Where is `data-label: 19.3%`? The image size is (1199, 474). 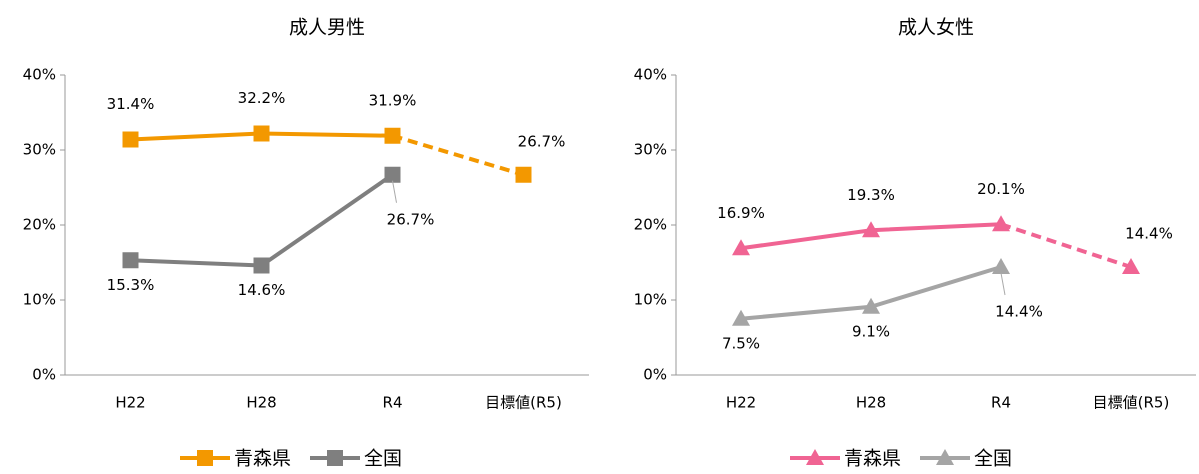
data-label: 19.3% is located at coordinates (871, 195).